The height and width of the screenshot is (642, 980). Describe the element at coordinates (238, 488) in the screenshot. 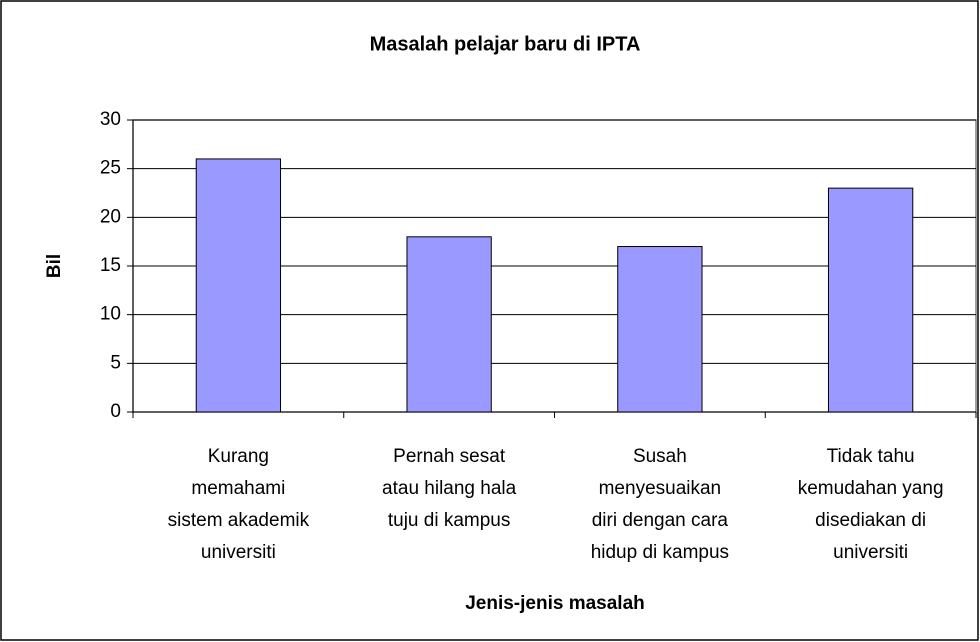

I see `x-tick-label: memahami` at that location.